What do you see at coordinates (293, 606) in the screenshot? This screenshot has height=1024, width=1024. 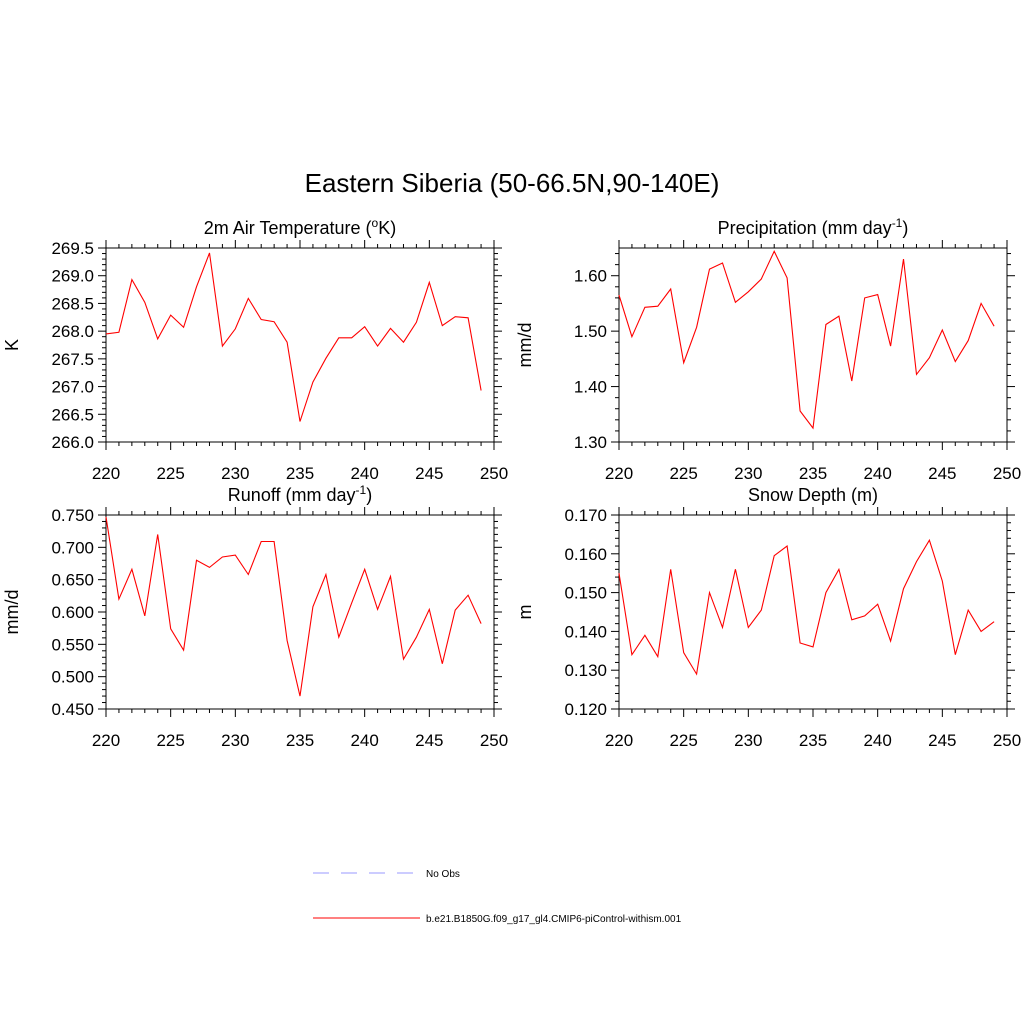 I see `series-line-runoff` at bounding box center [293, 606].